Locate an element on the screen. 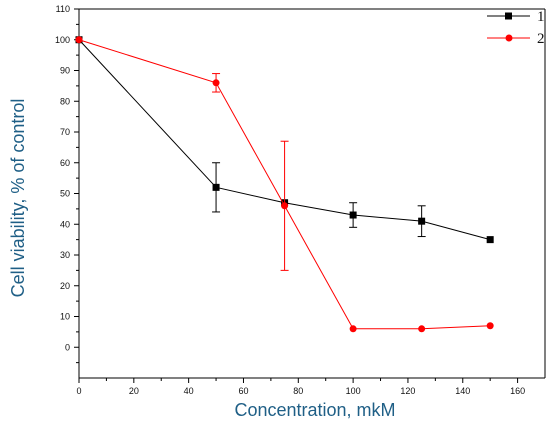 This screenshot has height=433, width=550. x-tick-label: 160 is located at coordinates (517, 391).